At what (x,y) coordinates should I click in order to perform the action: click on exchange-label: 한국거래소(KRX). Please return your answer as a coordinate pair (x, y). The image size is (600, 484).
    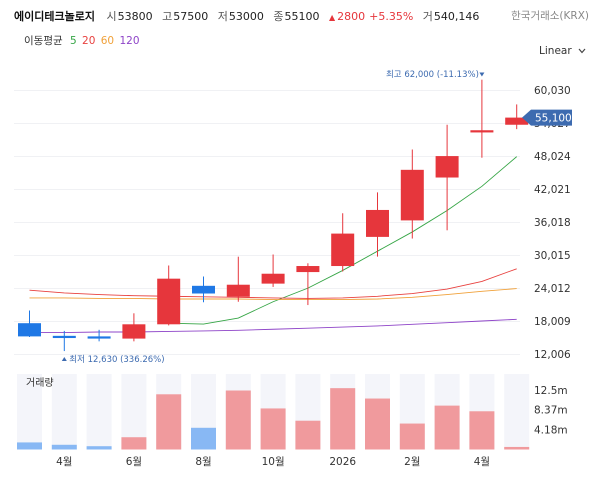
    Looking at the image, I should click on (550, 16).